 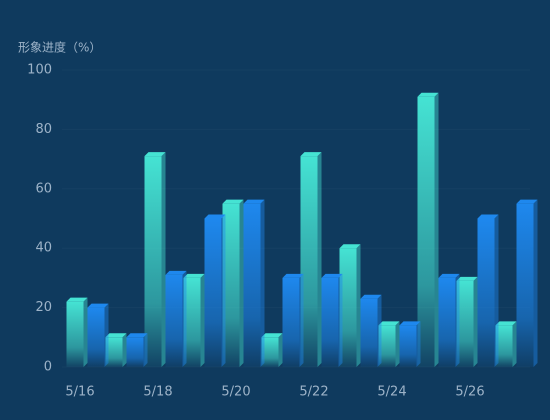 What do you see at coordinates (469, 392) in the screenshot?
I see `x-tick-label: 5/26` at bounding box center [469, 392].